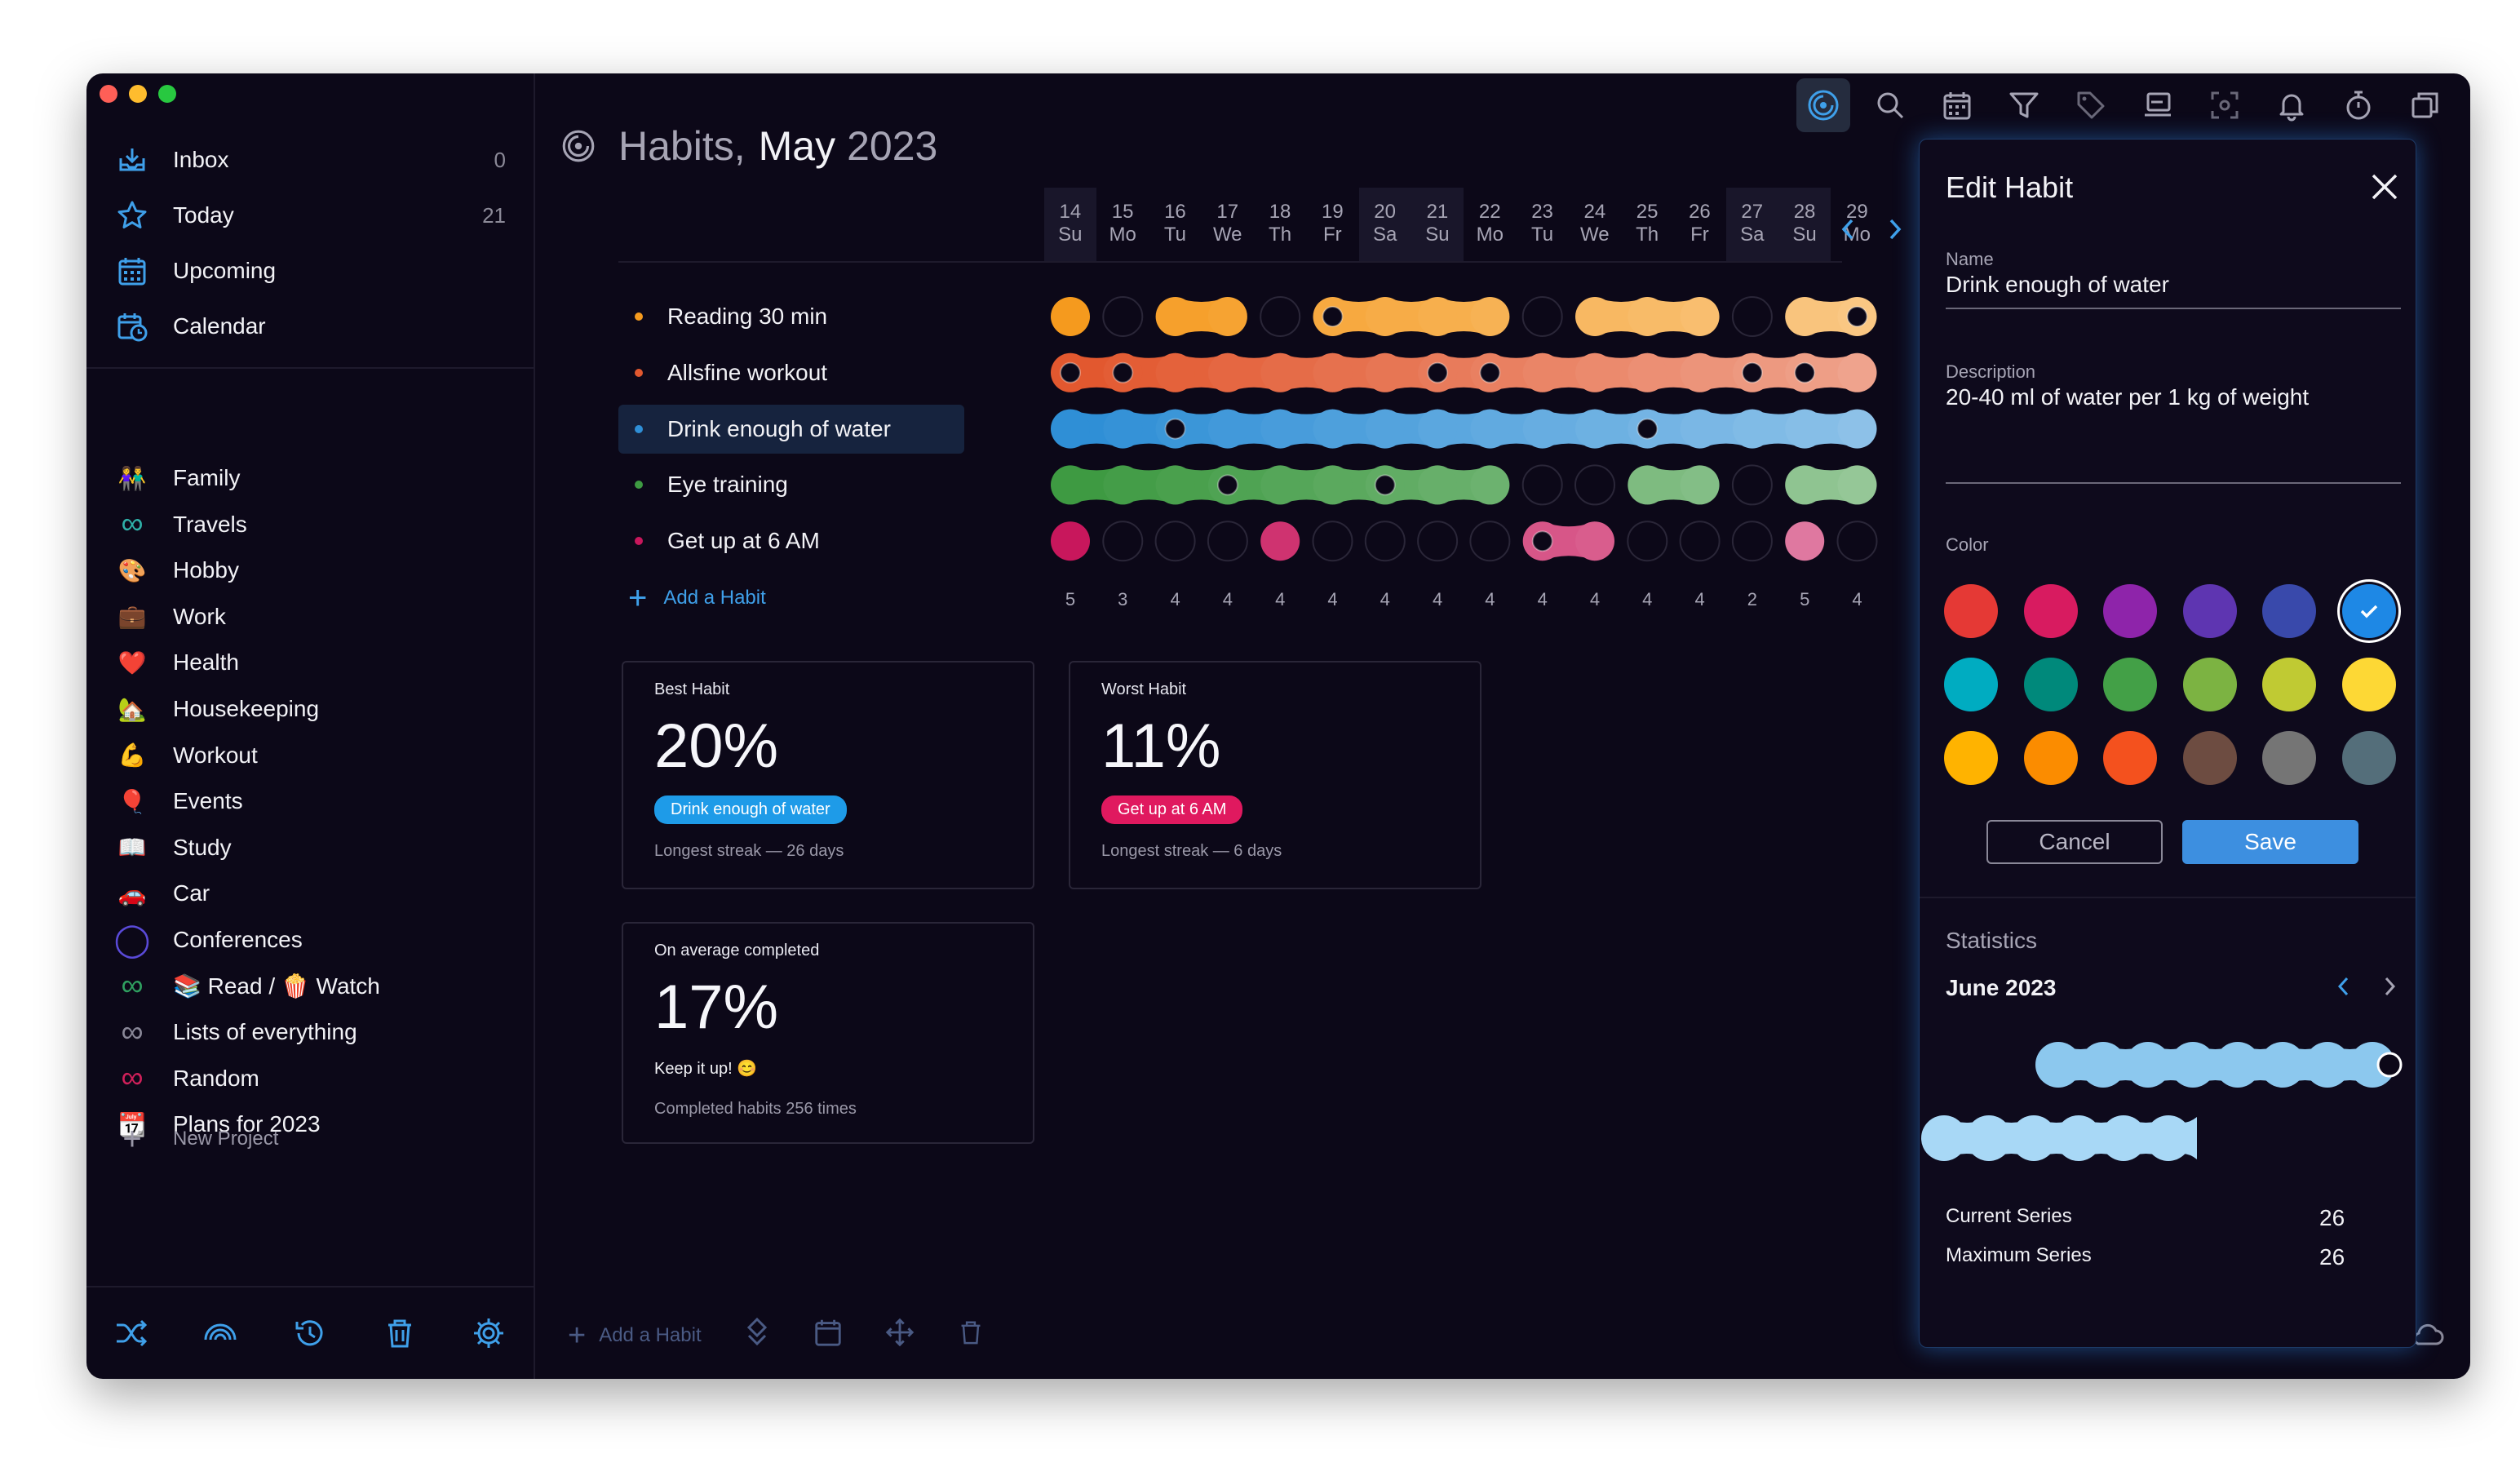  What do you see at coordinates (1957, 105) in the screenshot?
I see `calendar-icon` at bounding box center [1957, 105].